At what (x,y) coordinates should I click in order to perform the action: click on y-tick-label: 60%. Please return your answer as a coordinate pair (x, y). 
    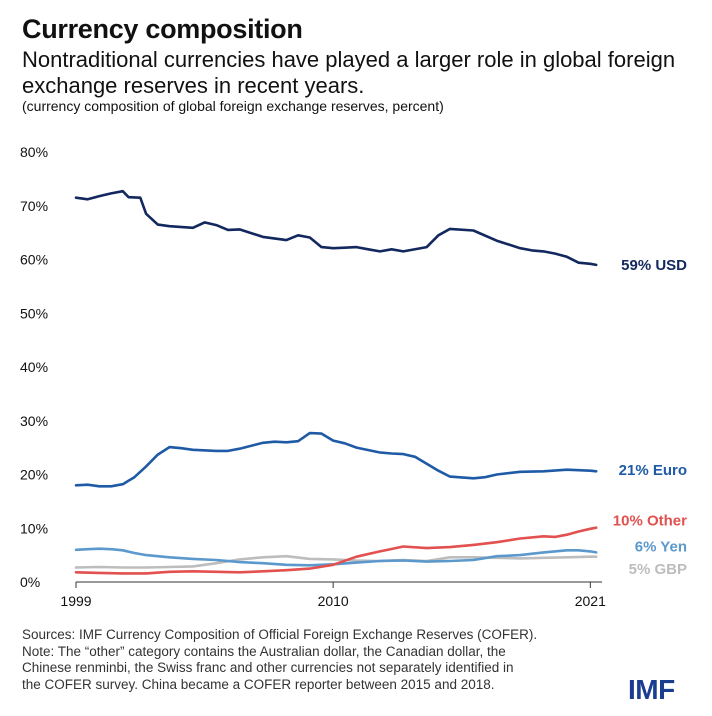
    Looking at the image, I should click on (34, 260).